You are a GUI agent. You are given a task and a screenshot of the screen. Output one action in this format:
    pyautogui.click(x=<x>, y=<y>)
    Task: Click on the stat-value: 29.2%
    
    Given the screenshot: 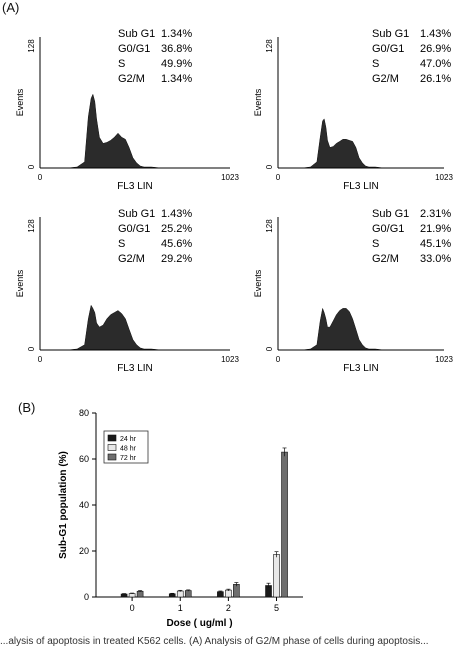 What is the action you would take?
    pyautogui.click(x=176, y=259)
    